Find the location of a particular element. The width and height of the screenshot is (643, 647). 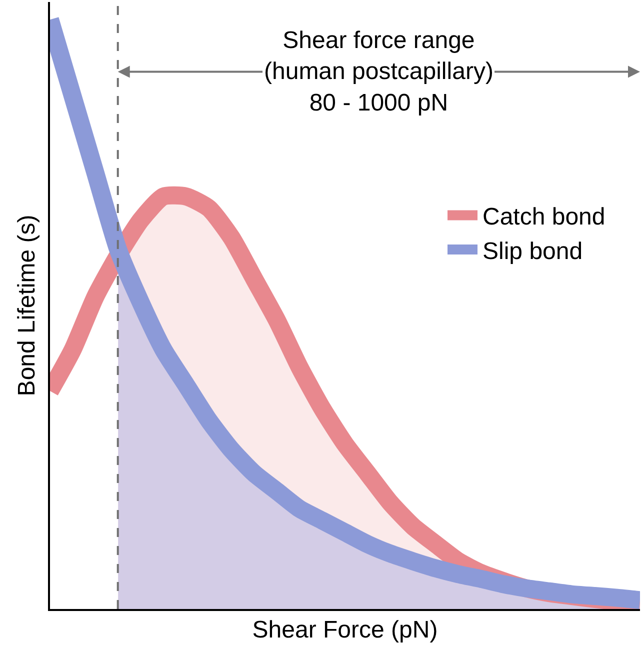

annotation: Shear force range (human postcapillary) 80 - 1000 pN is located at coordinates (379, 71).